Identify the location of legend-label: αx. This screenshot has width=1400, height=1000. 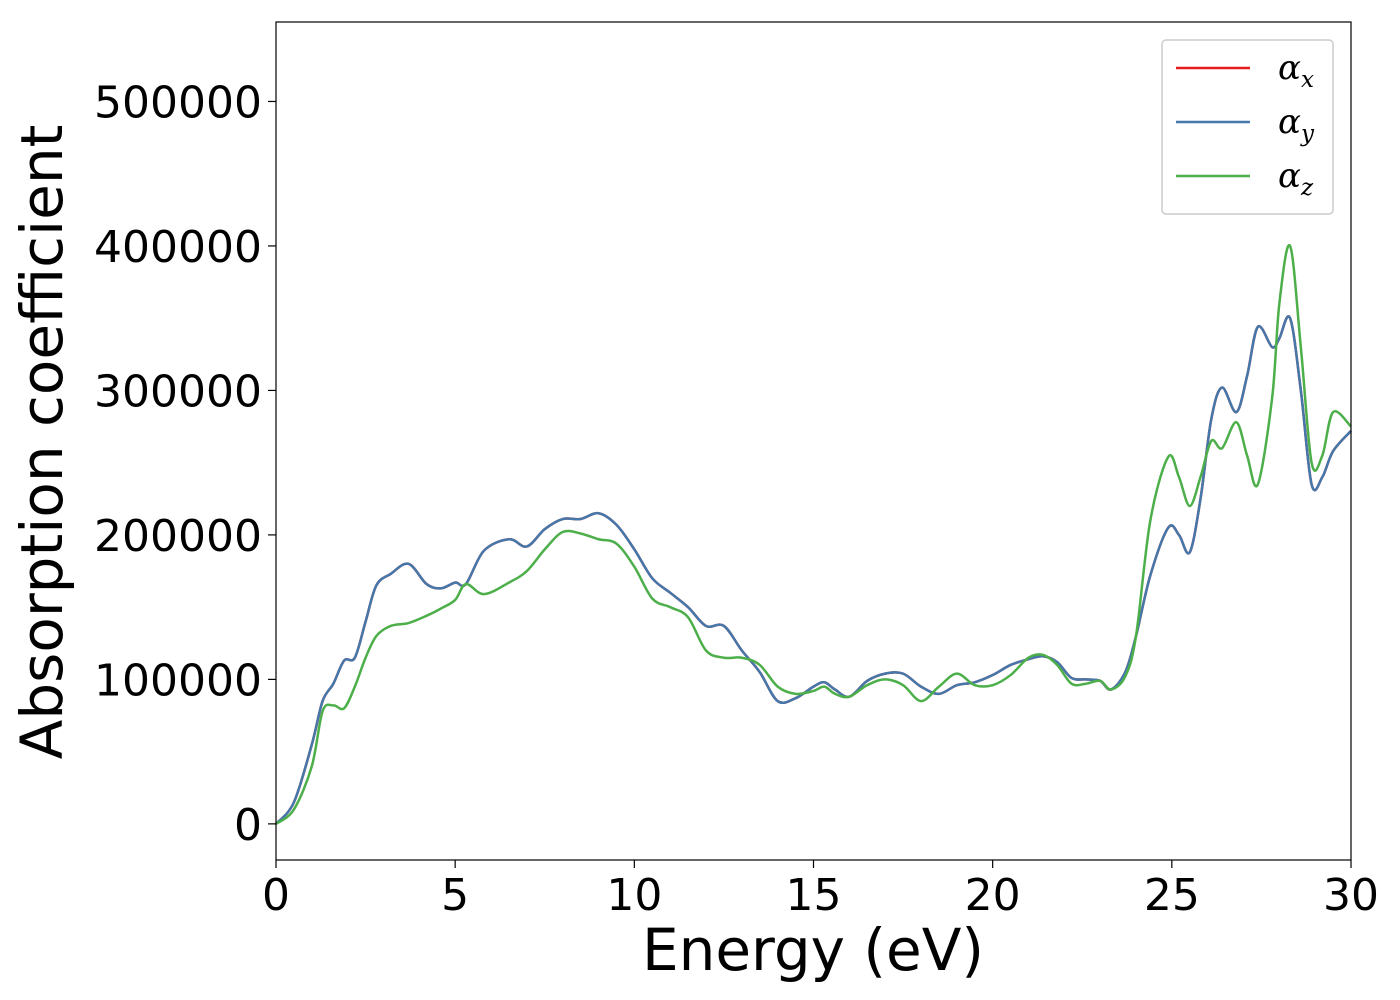
(1296, 70).